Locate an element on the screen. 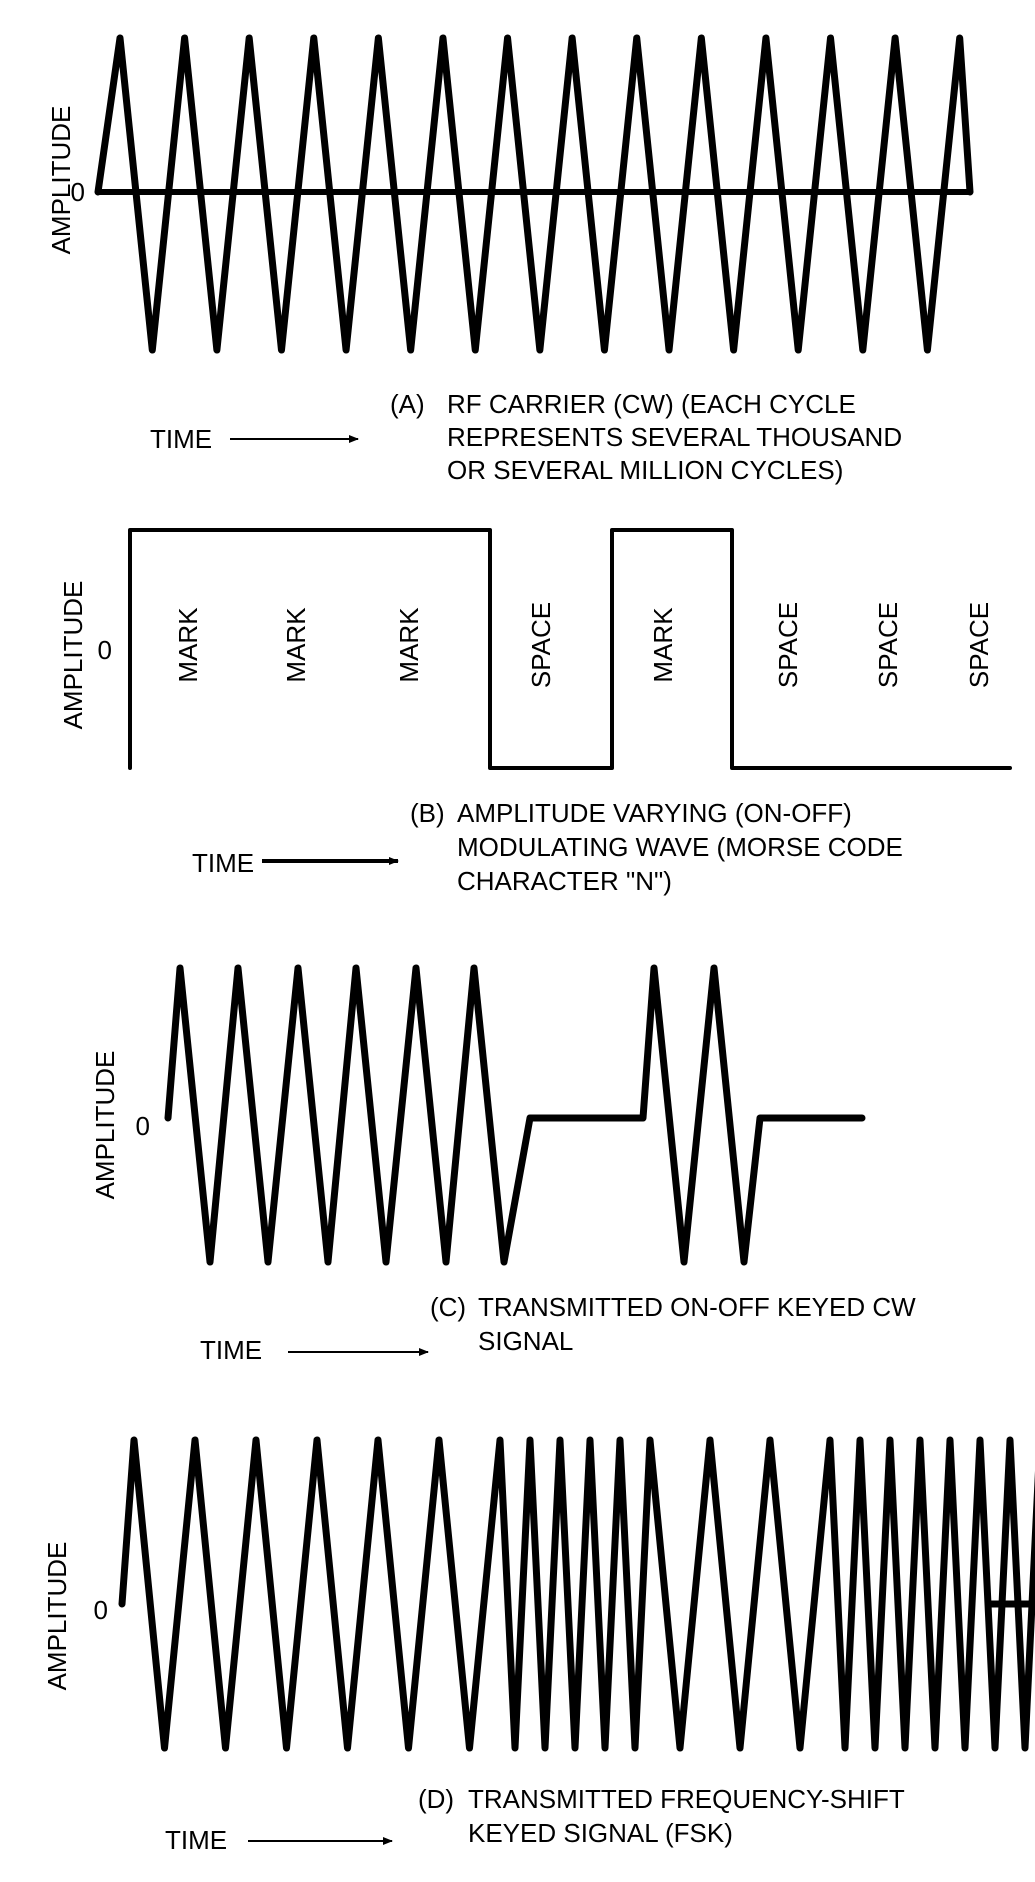 The width and height of the screenshot is (1035, 1882). panel-d-fsk-wave is located at coordinates (576, 1594).